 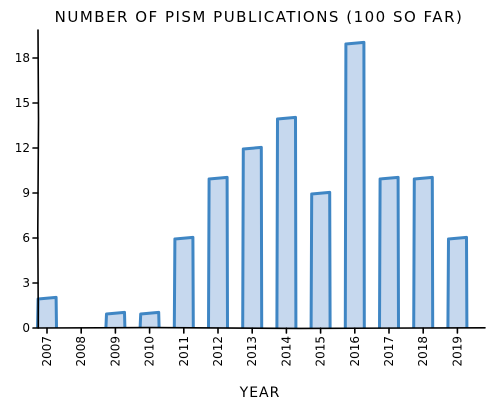 I want to click on bar-2019, so click(x=457, y=282).